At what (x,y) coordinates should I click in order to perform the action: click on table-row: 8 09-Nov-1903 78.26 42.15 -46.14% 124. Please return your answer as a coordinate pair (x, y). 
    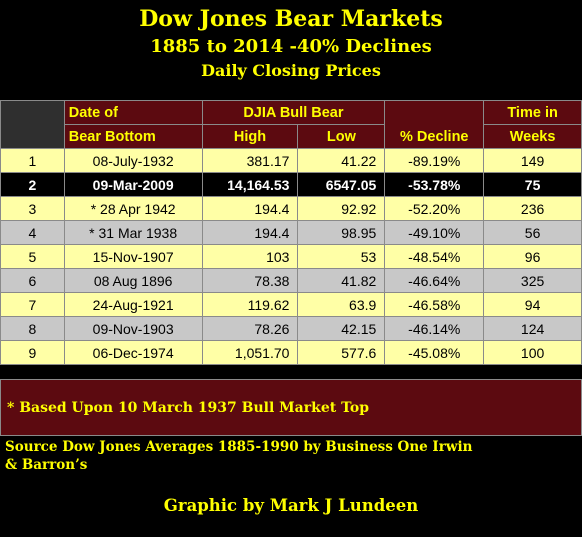
    Looking at the image, I should click on (291, 328).